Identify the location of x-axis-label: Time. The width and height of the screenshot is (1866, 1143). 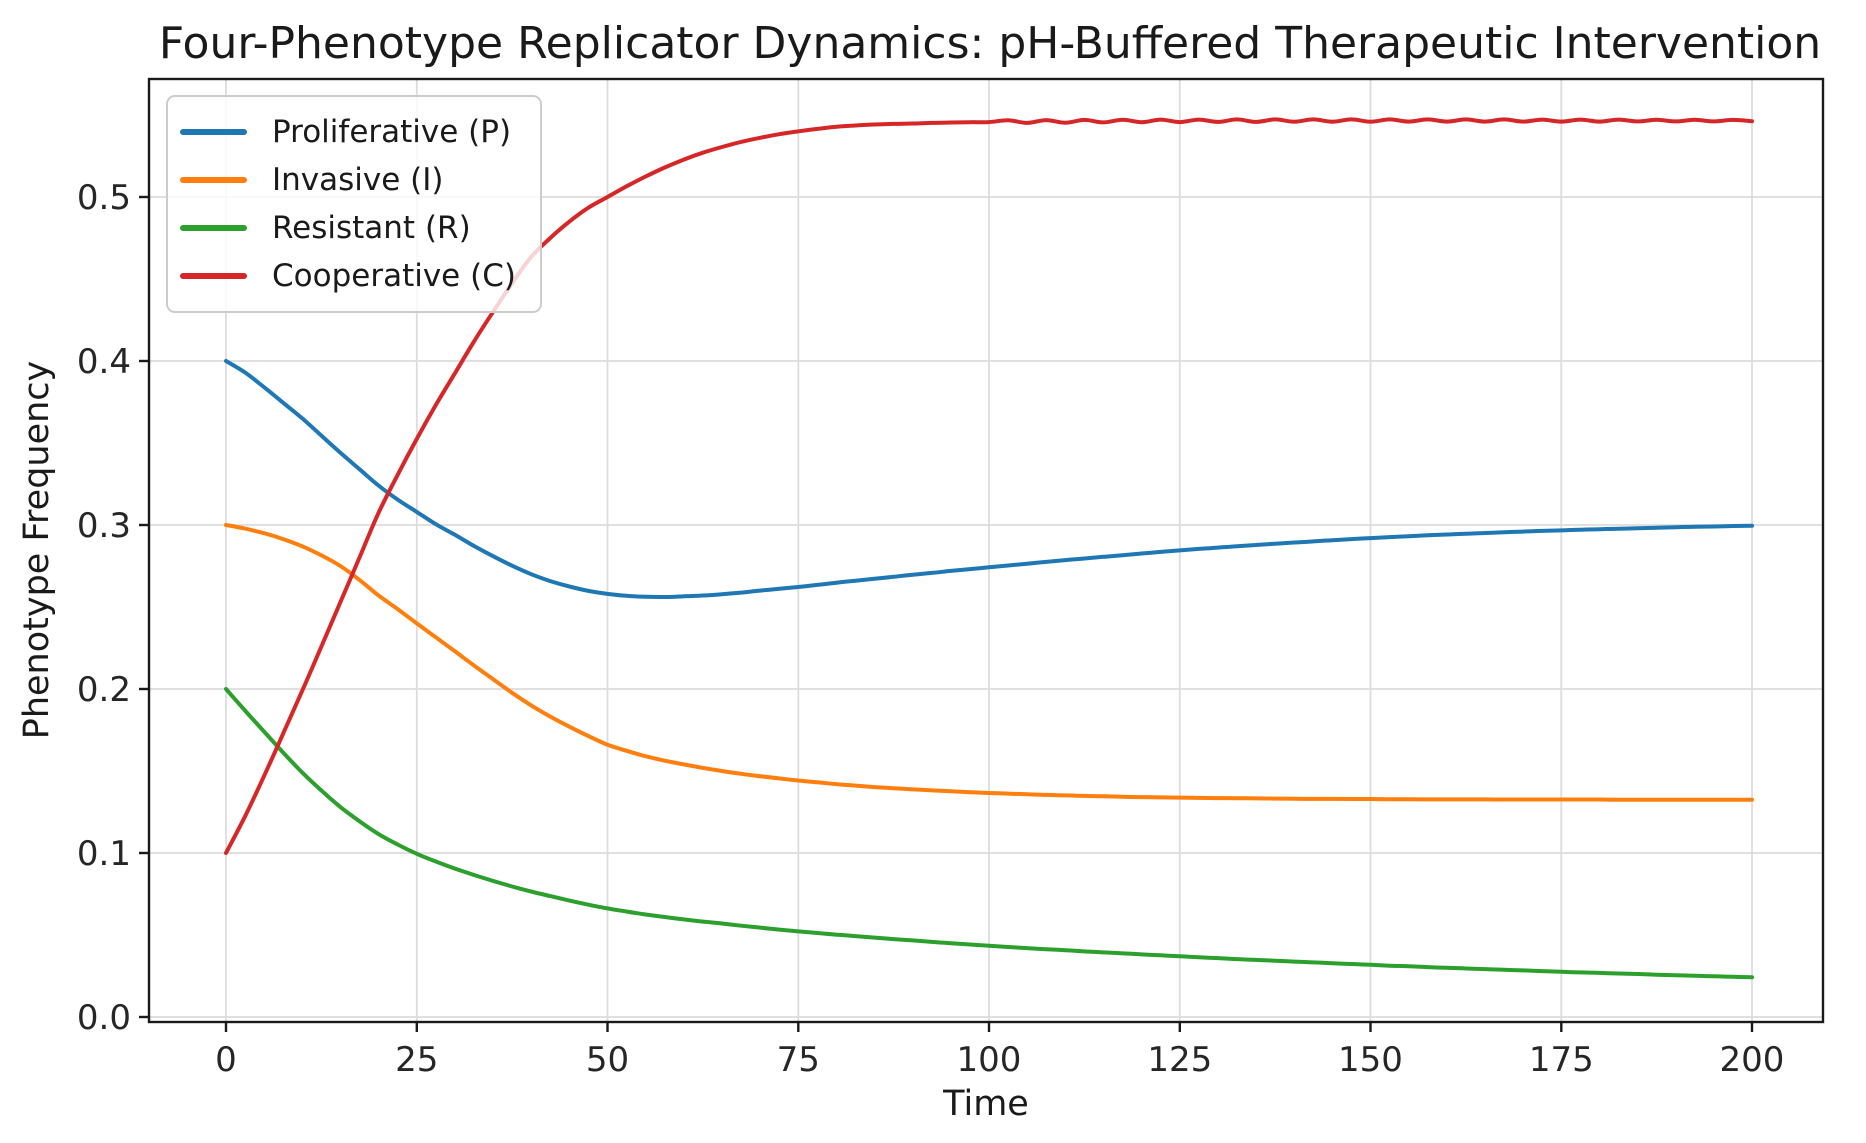
(986, 1104).